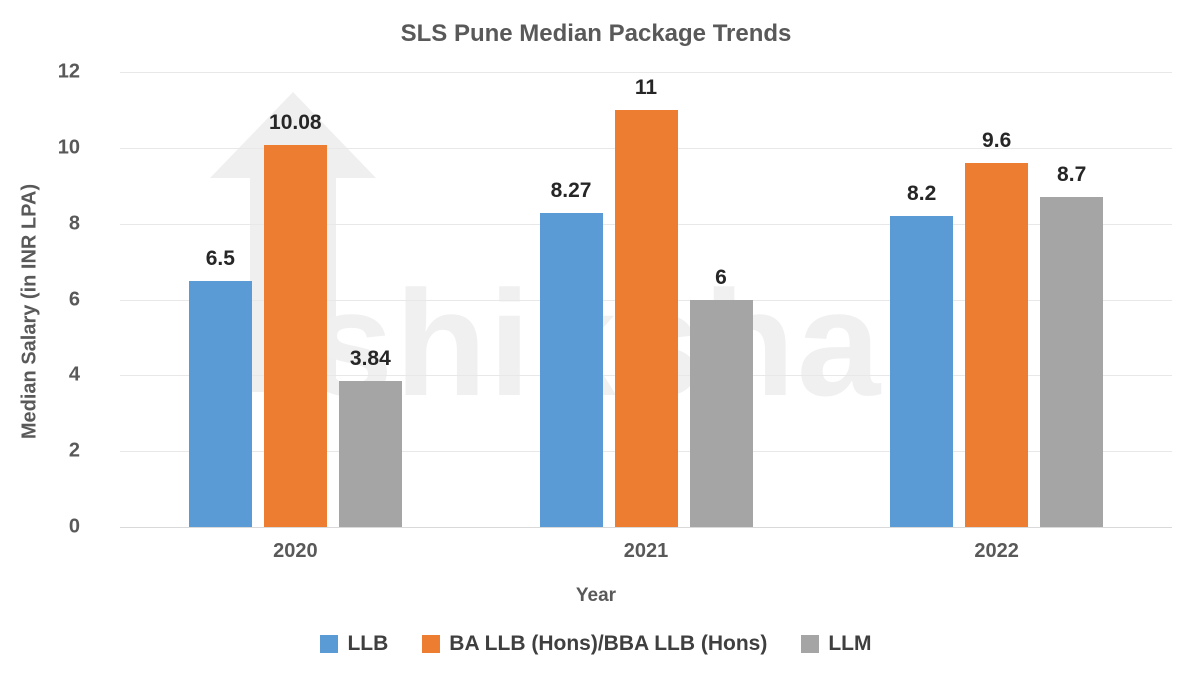  I want to click on y-axis-tick-label: 10, so click(68, 147).